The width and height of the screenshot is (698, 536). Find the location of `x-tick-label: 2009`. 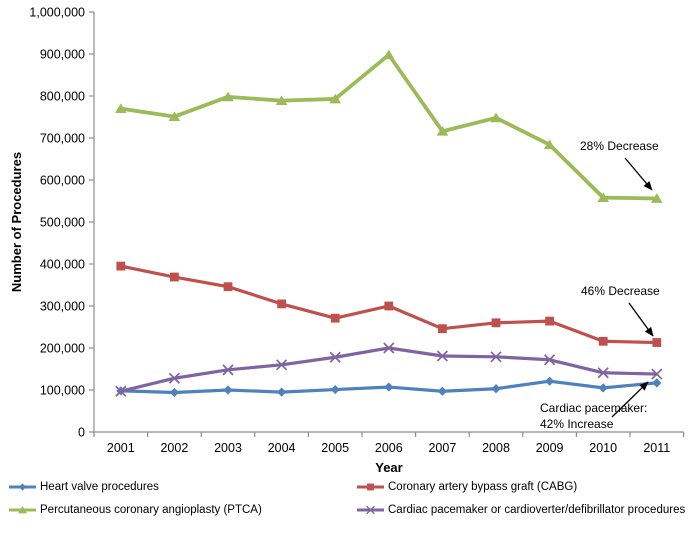

x-tick-label: 2009 is located at coordinates (550, 448).